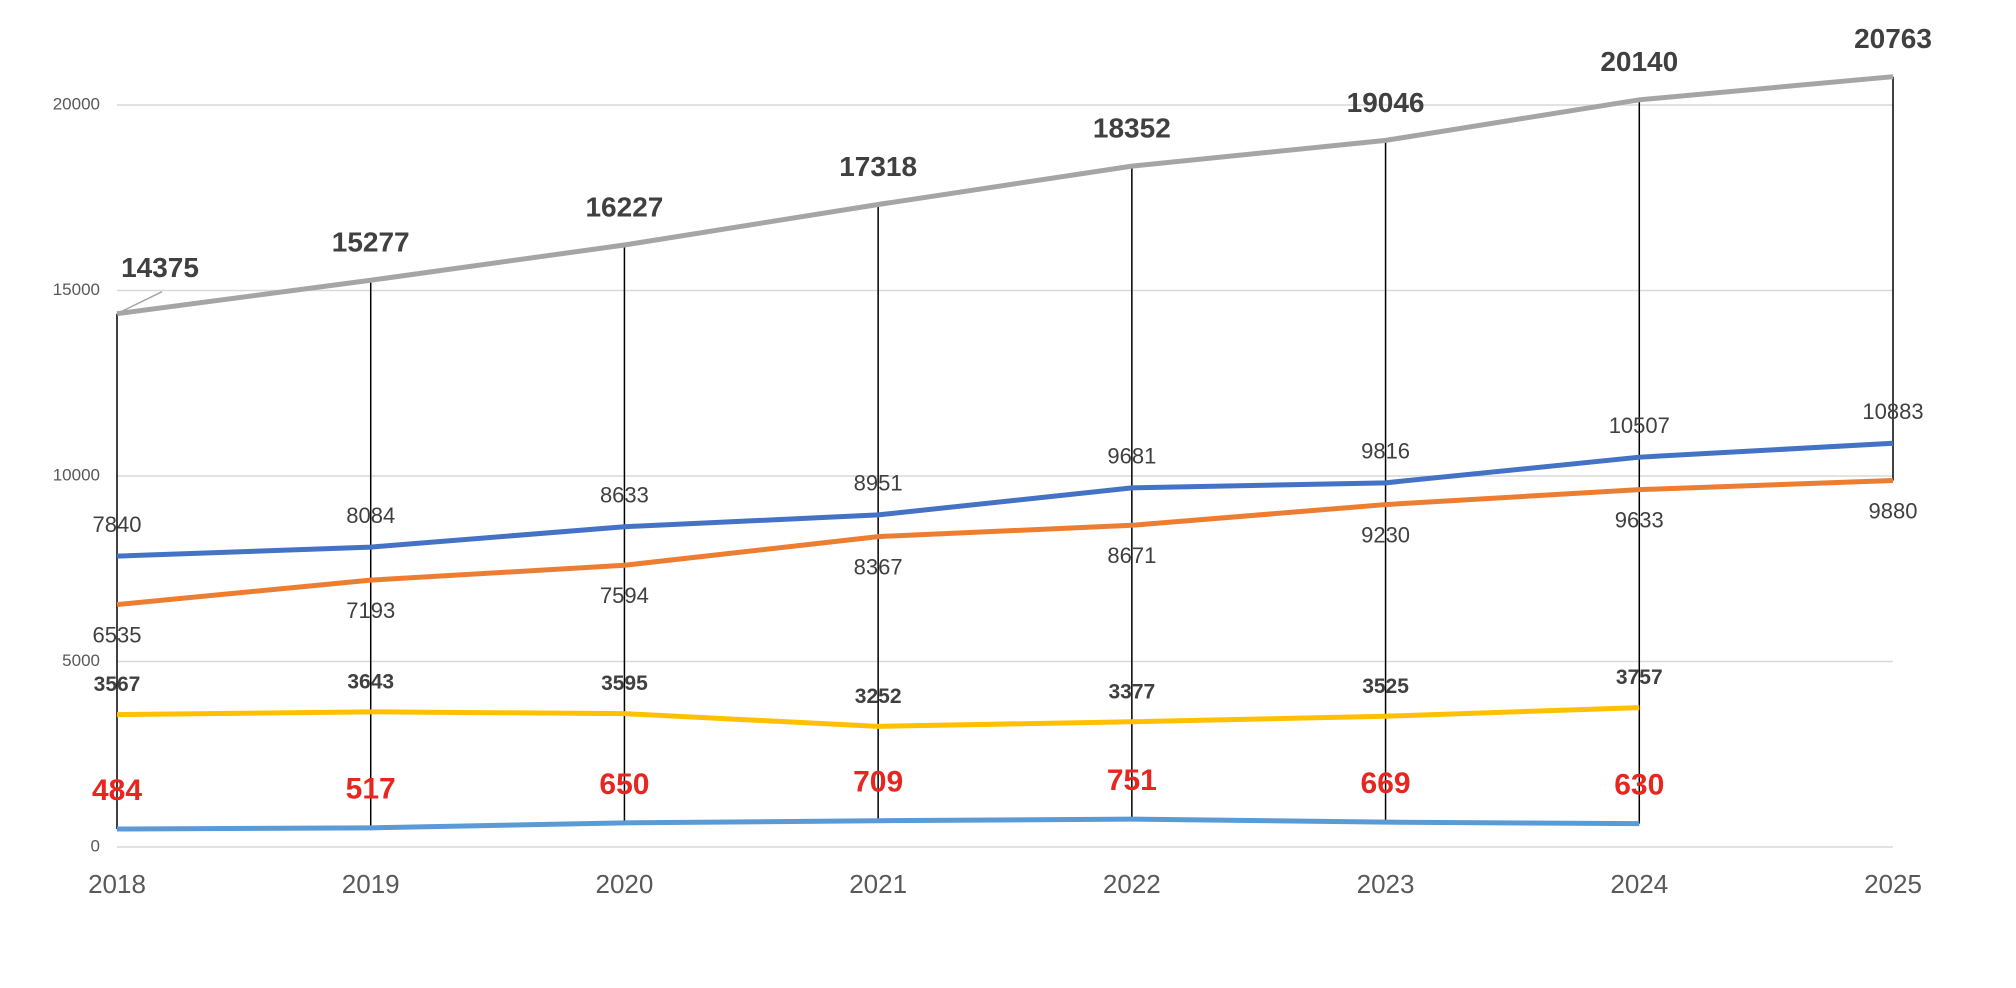 The height and width of the screenshot is (988, 2016). What do you see at coordinates (117, 884) in the screenshot?
I see `x-tick-label: 2018` at bounding box center [117, 884].